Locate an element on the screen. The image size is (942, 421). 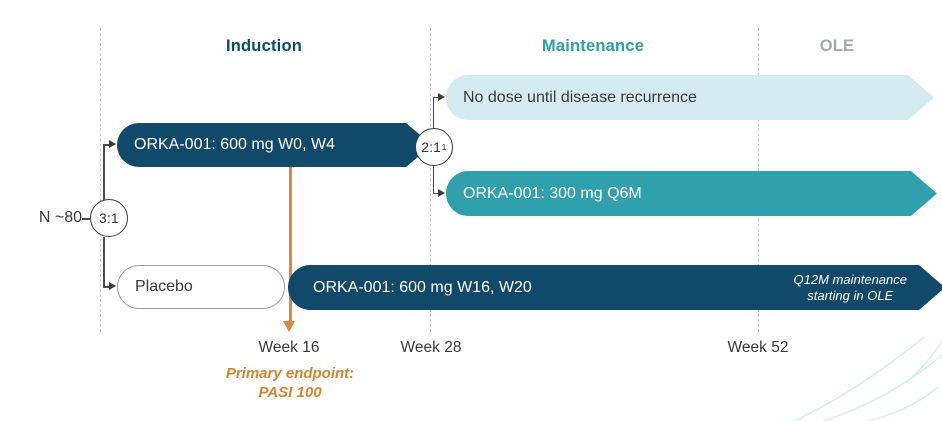
arm-placebo-label: Placebo is located at coordinates (164, 286).